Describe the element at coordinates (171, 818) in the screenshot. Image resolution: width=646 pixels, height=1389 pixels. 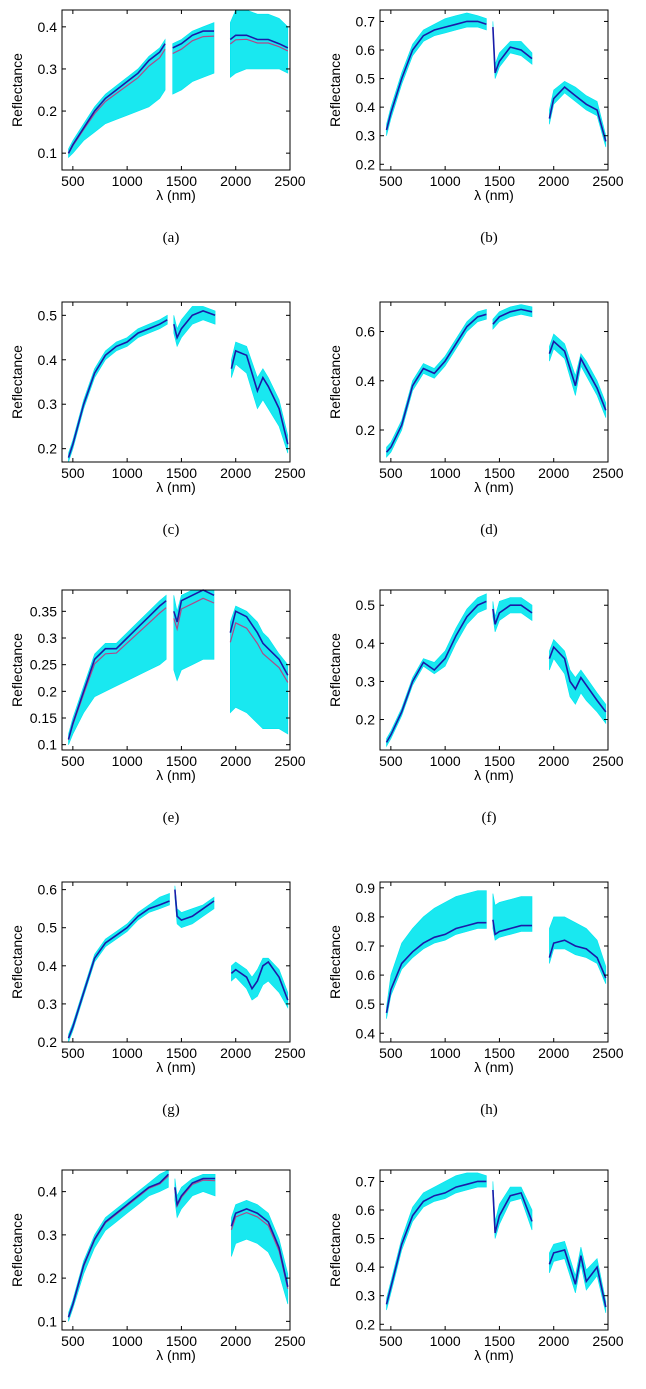
I see `panel-caption: (e)` at that location.